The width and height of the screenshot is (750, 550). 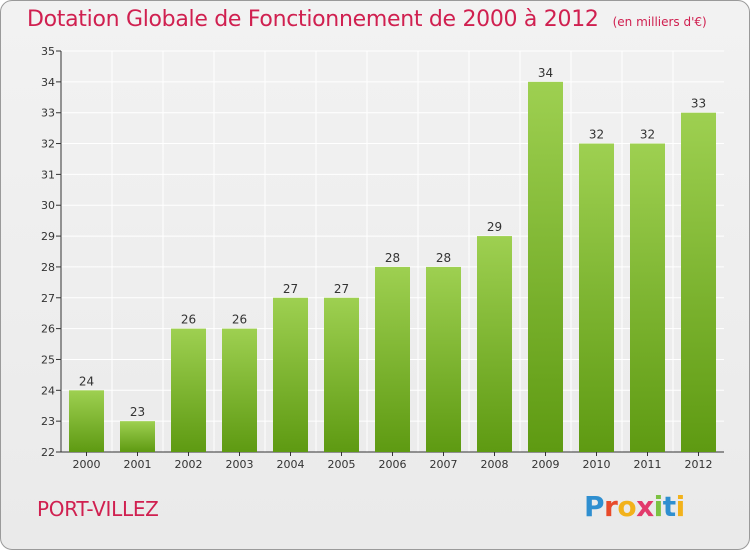 What do you see at coordinates (342, 464) in the screenshot?
I see `x-tick-label: 2005` at bounding box center [342, 464].